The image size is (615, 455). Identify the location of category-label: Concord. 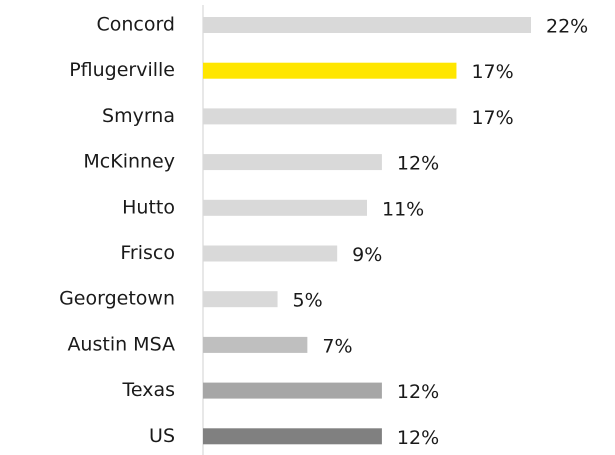
(135, 25).